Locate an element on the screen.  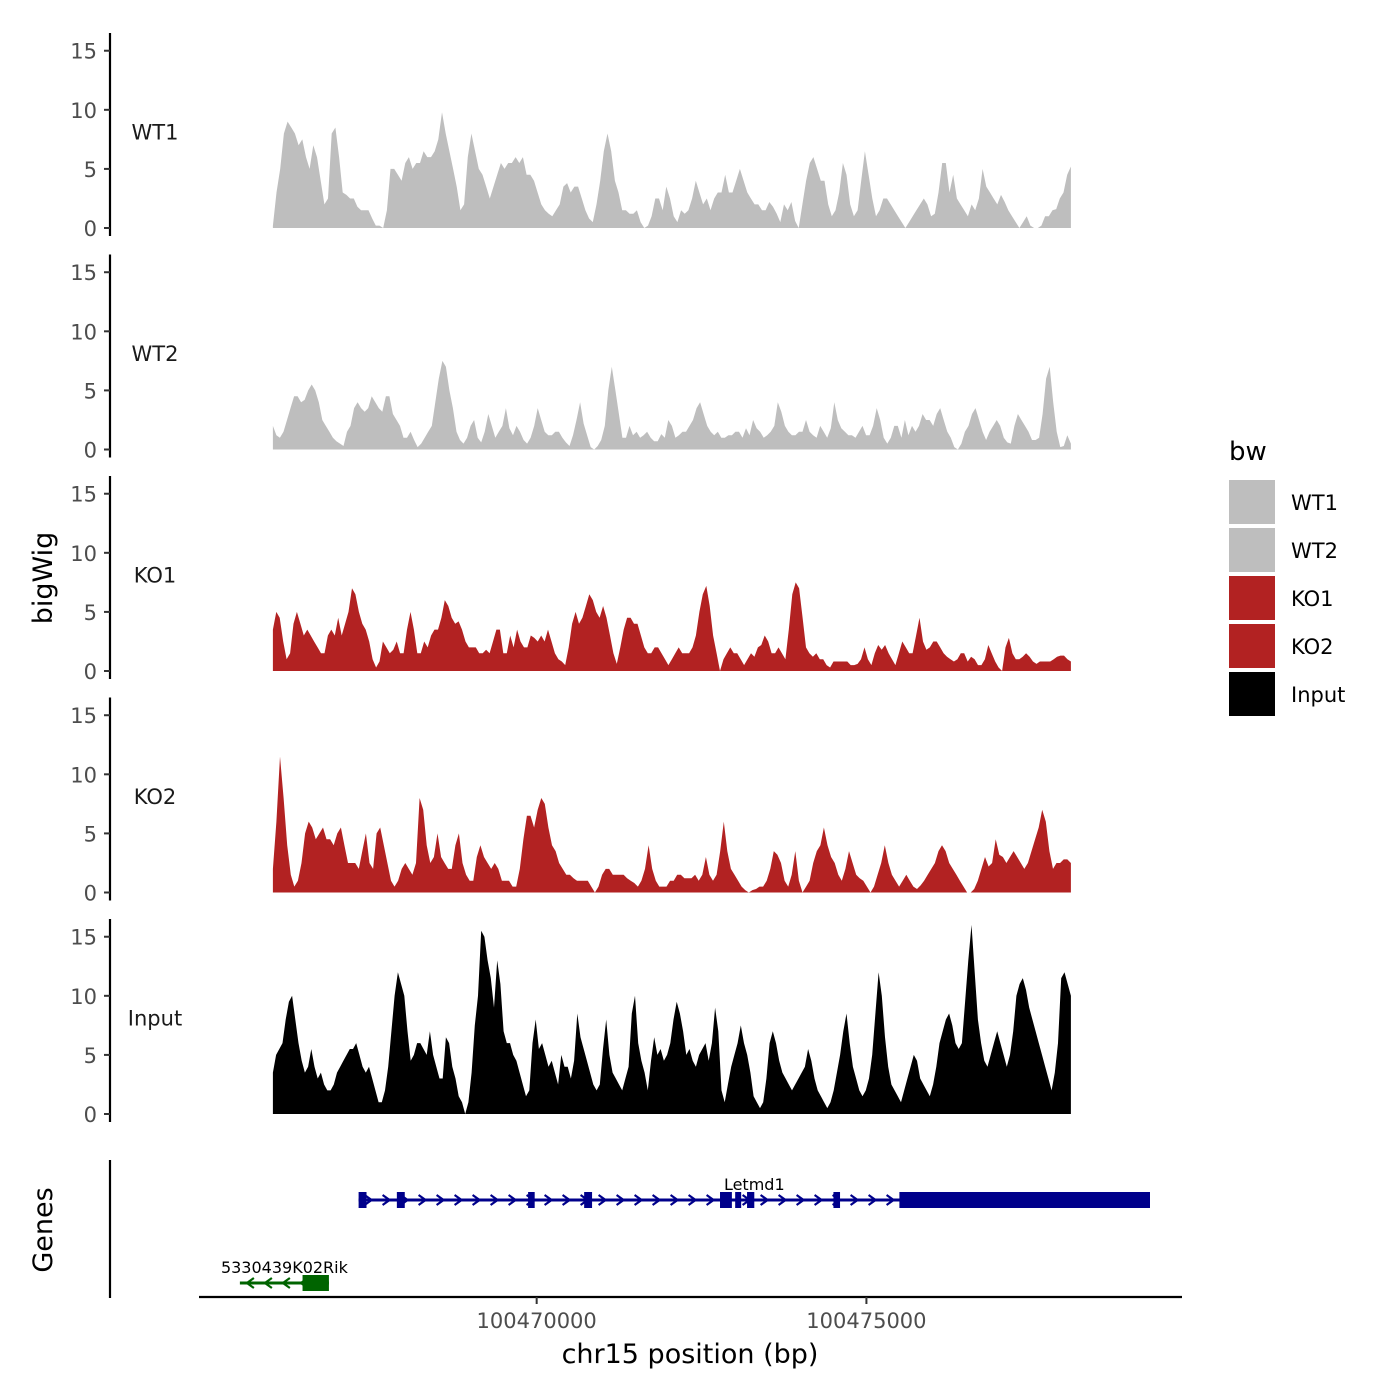
legend-label: WT2 is located at coordinates (1314, 551).